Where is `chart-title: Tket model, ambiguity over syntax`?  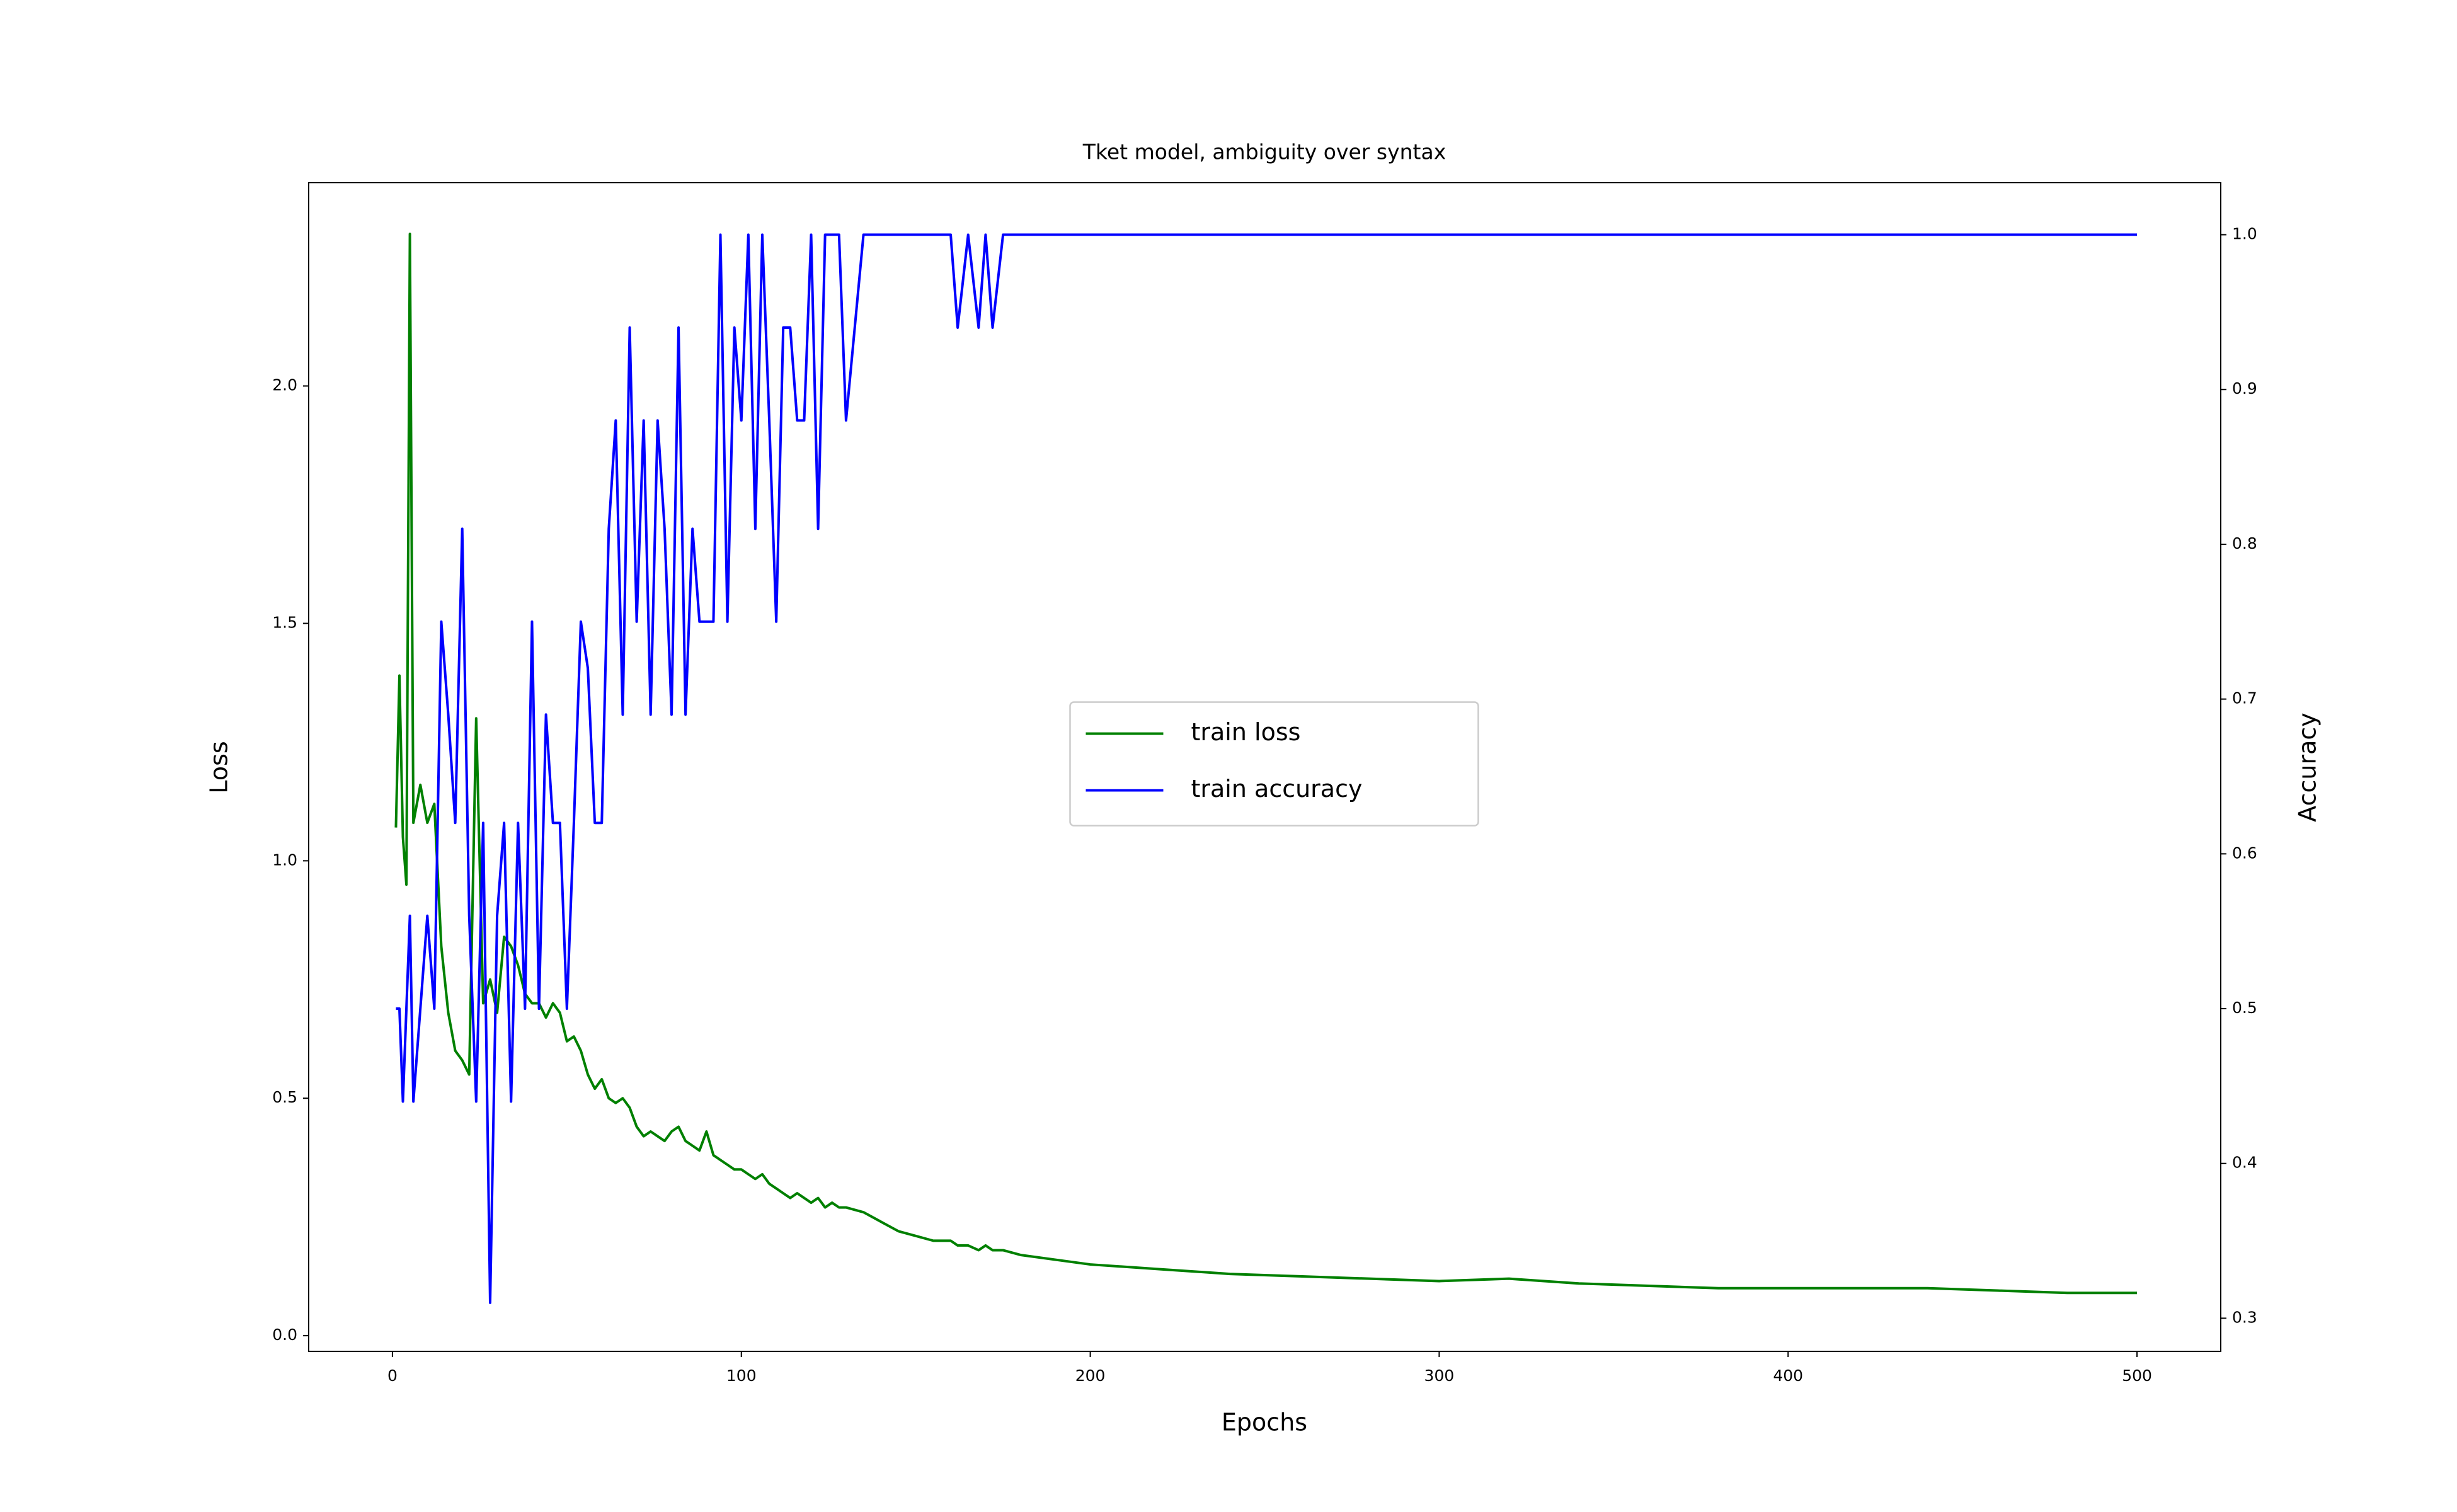 chart-title: Tket model, ambiguity over syntax is located at coordinates (1264, 152).